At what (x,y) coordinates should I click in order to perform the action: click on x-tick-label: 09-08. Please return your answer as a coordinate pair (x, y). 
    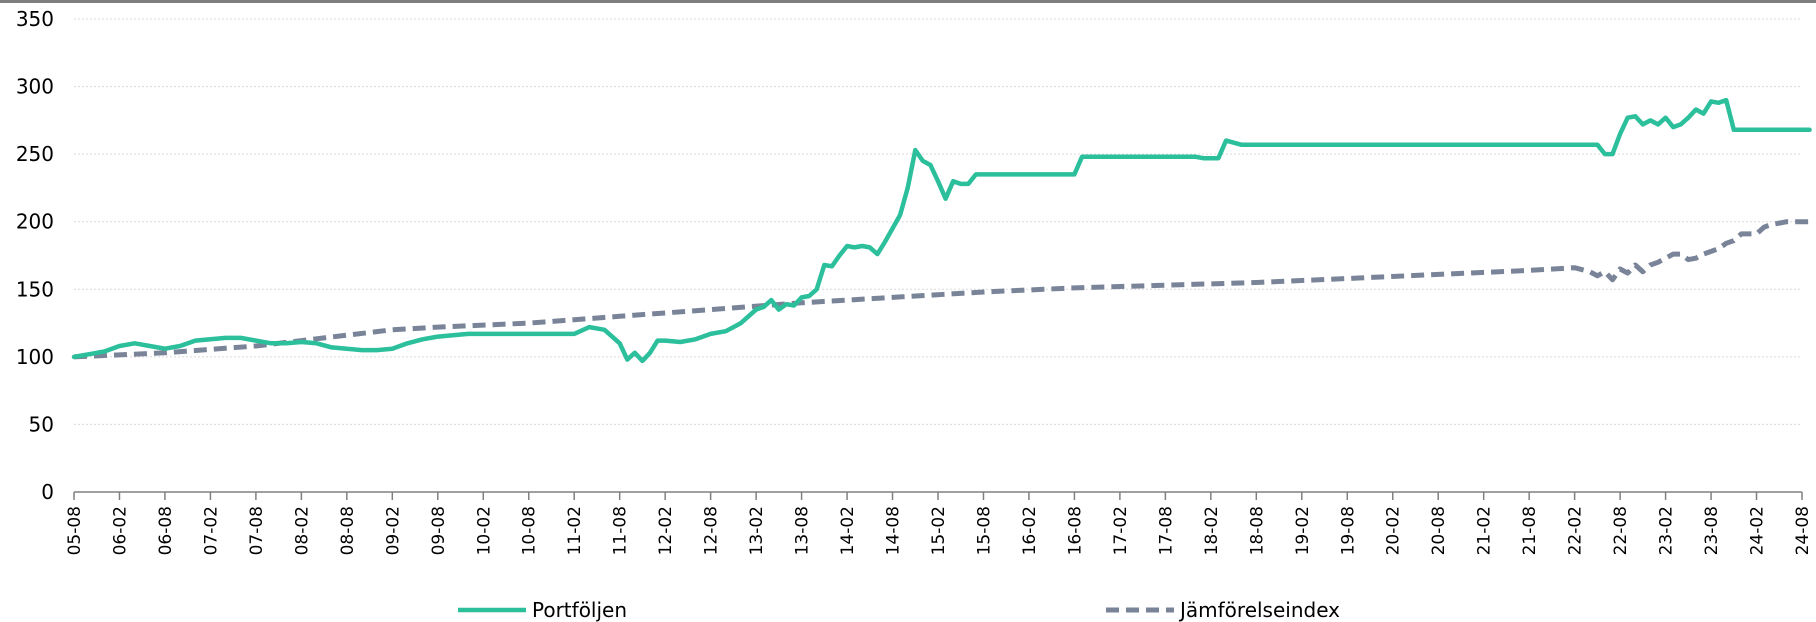
    Looking at the image, I should click on (439, 530).